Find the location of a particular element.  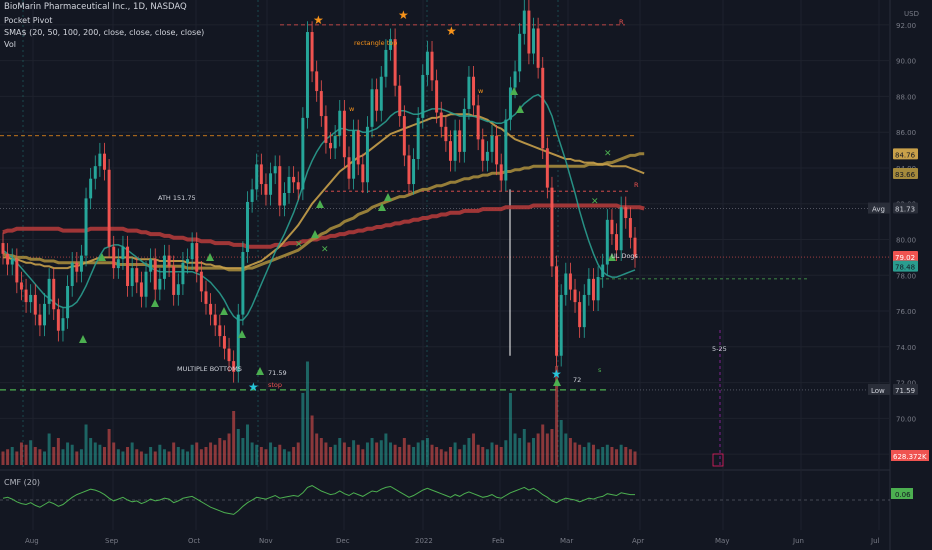

event-marker is located at coordinates (718, 460).